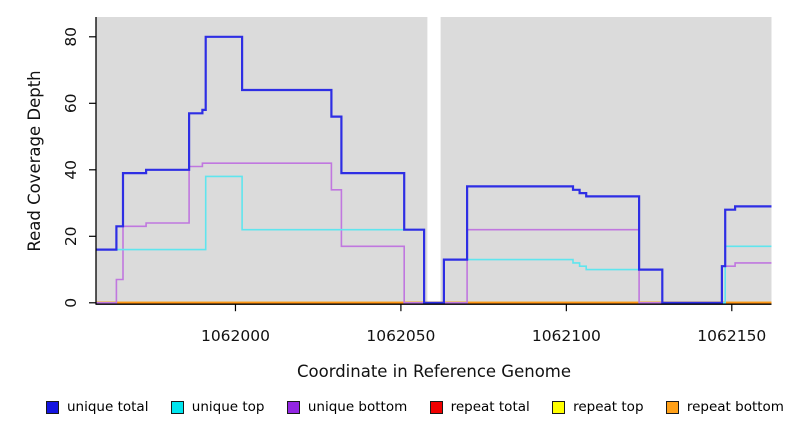 This screenshot has width=792, height=432. Describe the element at coordinates (177, 407) in the screenshot. I see `legend-swatch-unique-top` at that location.